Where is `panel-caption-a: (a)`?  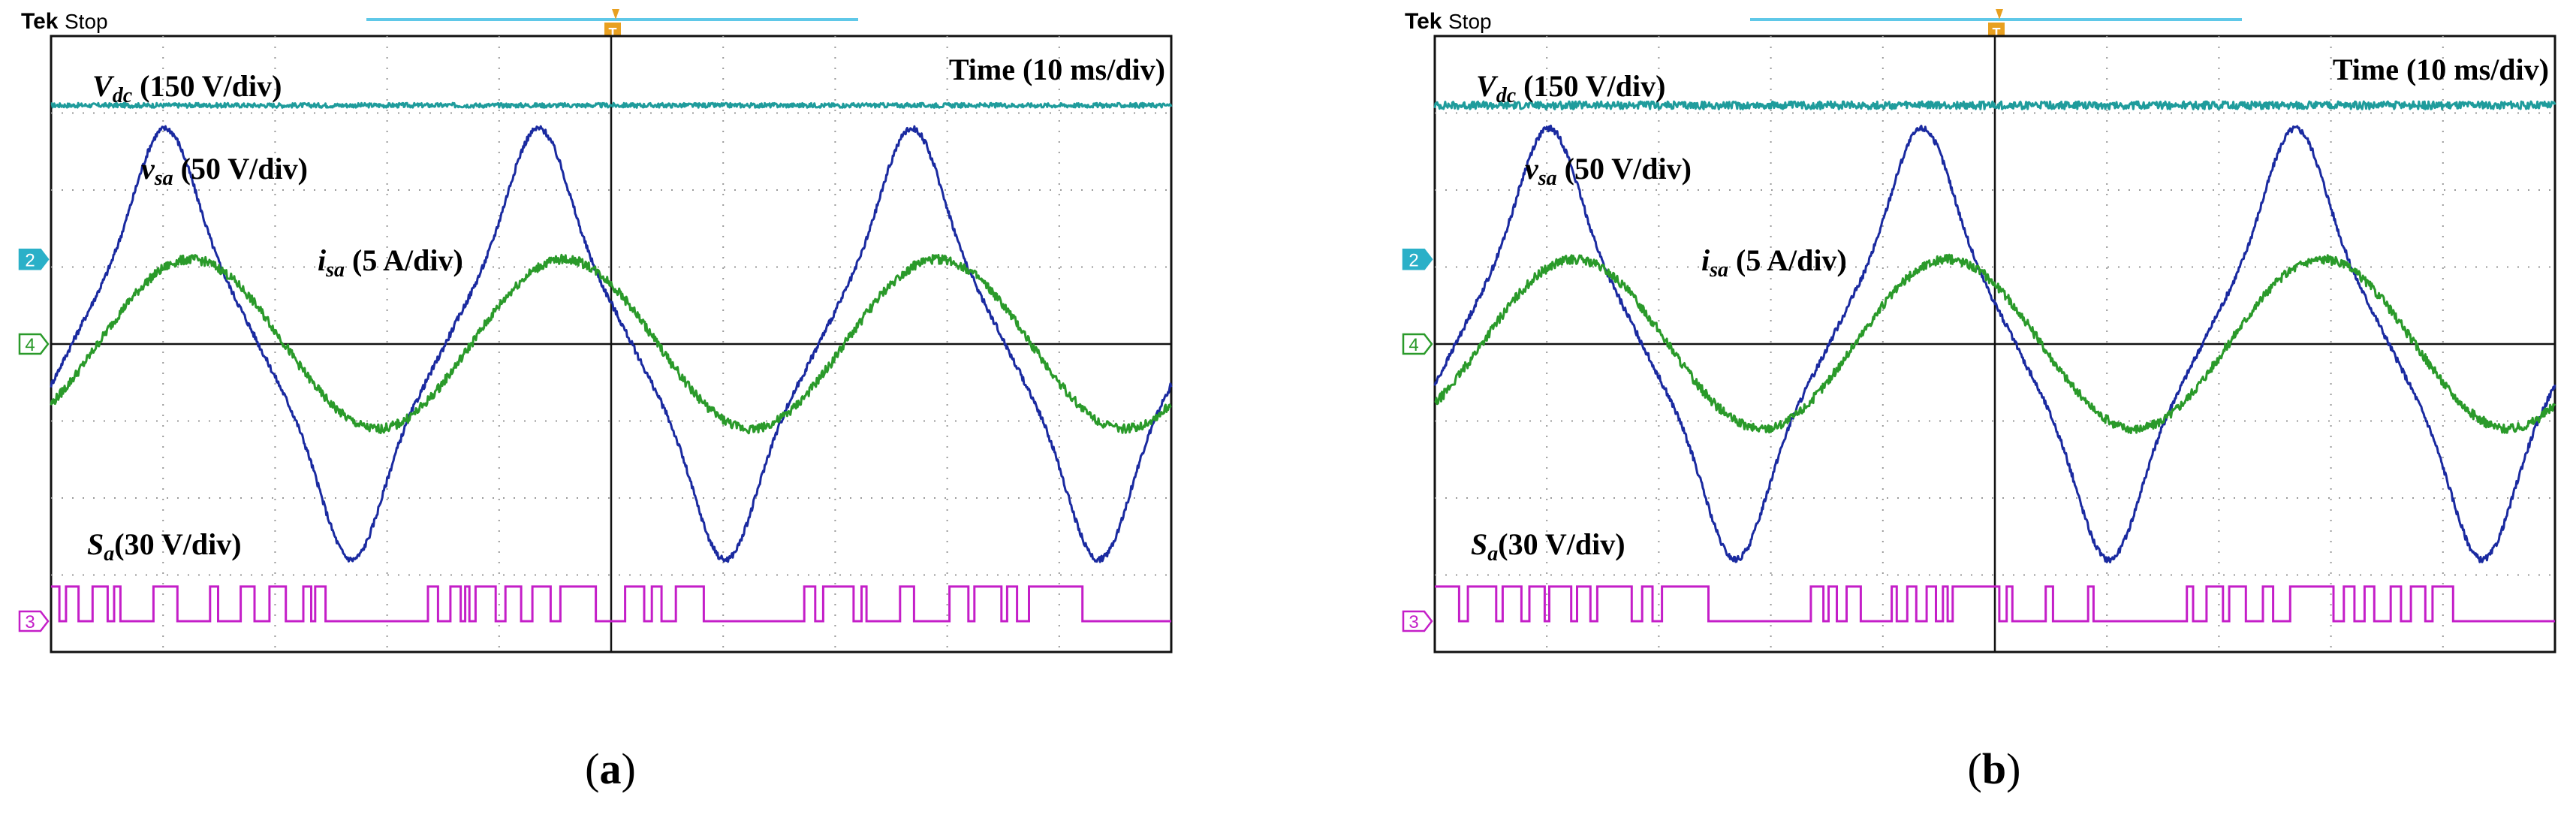
panel-caption-a: (a) is located at coordinates (610, 768).